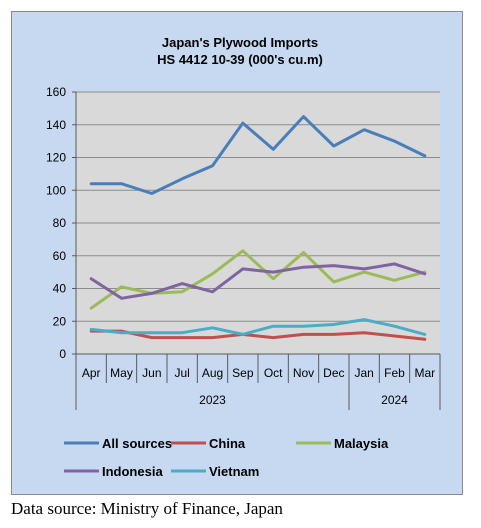 This screenshot has height=528, width=481. Describe the element at coordinates (147, 508) in the screenshot. I see `source-note: Data source: Ministry of Finance, Japan` at that location.